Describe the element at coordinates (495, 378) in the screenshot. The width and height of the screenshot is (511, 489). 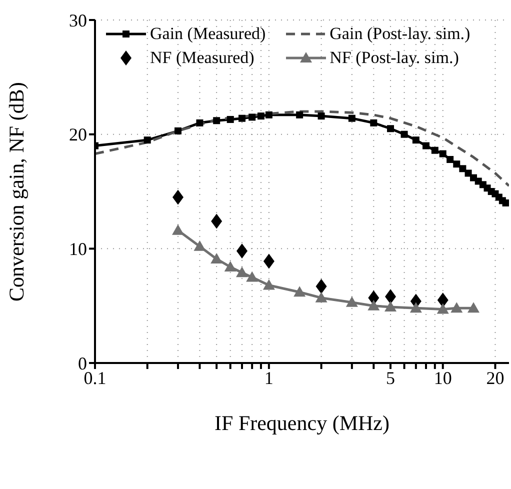
I see `x-tick-label: 20` at that location.